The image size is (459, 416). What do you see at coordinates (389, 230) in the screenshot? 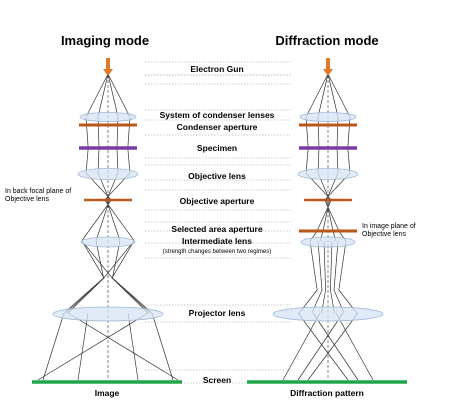
I see `image-plane-label: In image plane of Objective lens` at bounding box center [389, 230].